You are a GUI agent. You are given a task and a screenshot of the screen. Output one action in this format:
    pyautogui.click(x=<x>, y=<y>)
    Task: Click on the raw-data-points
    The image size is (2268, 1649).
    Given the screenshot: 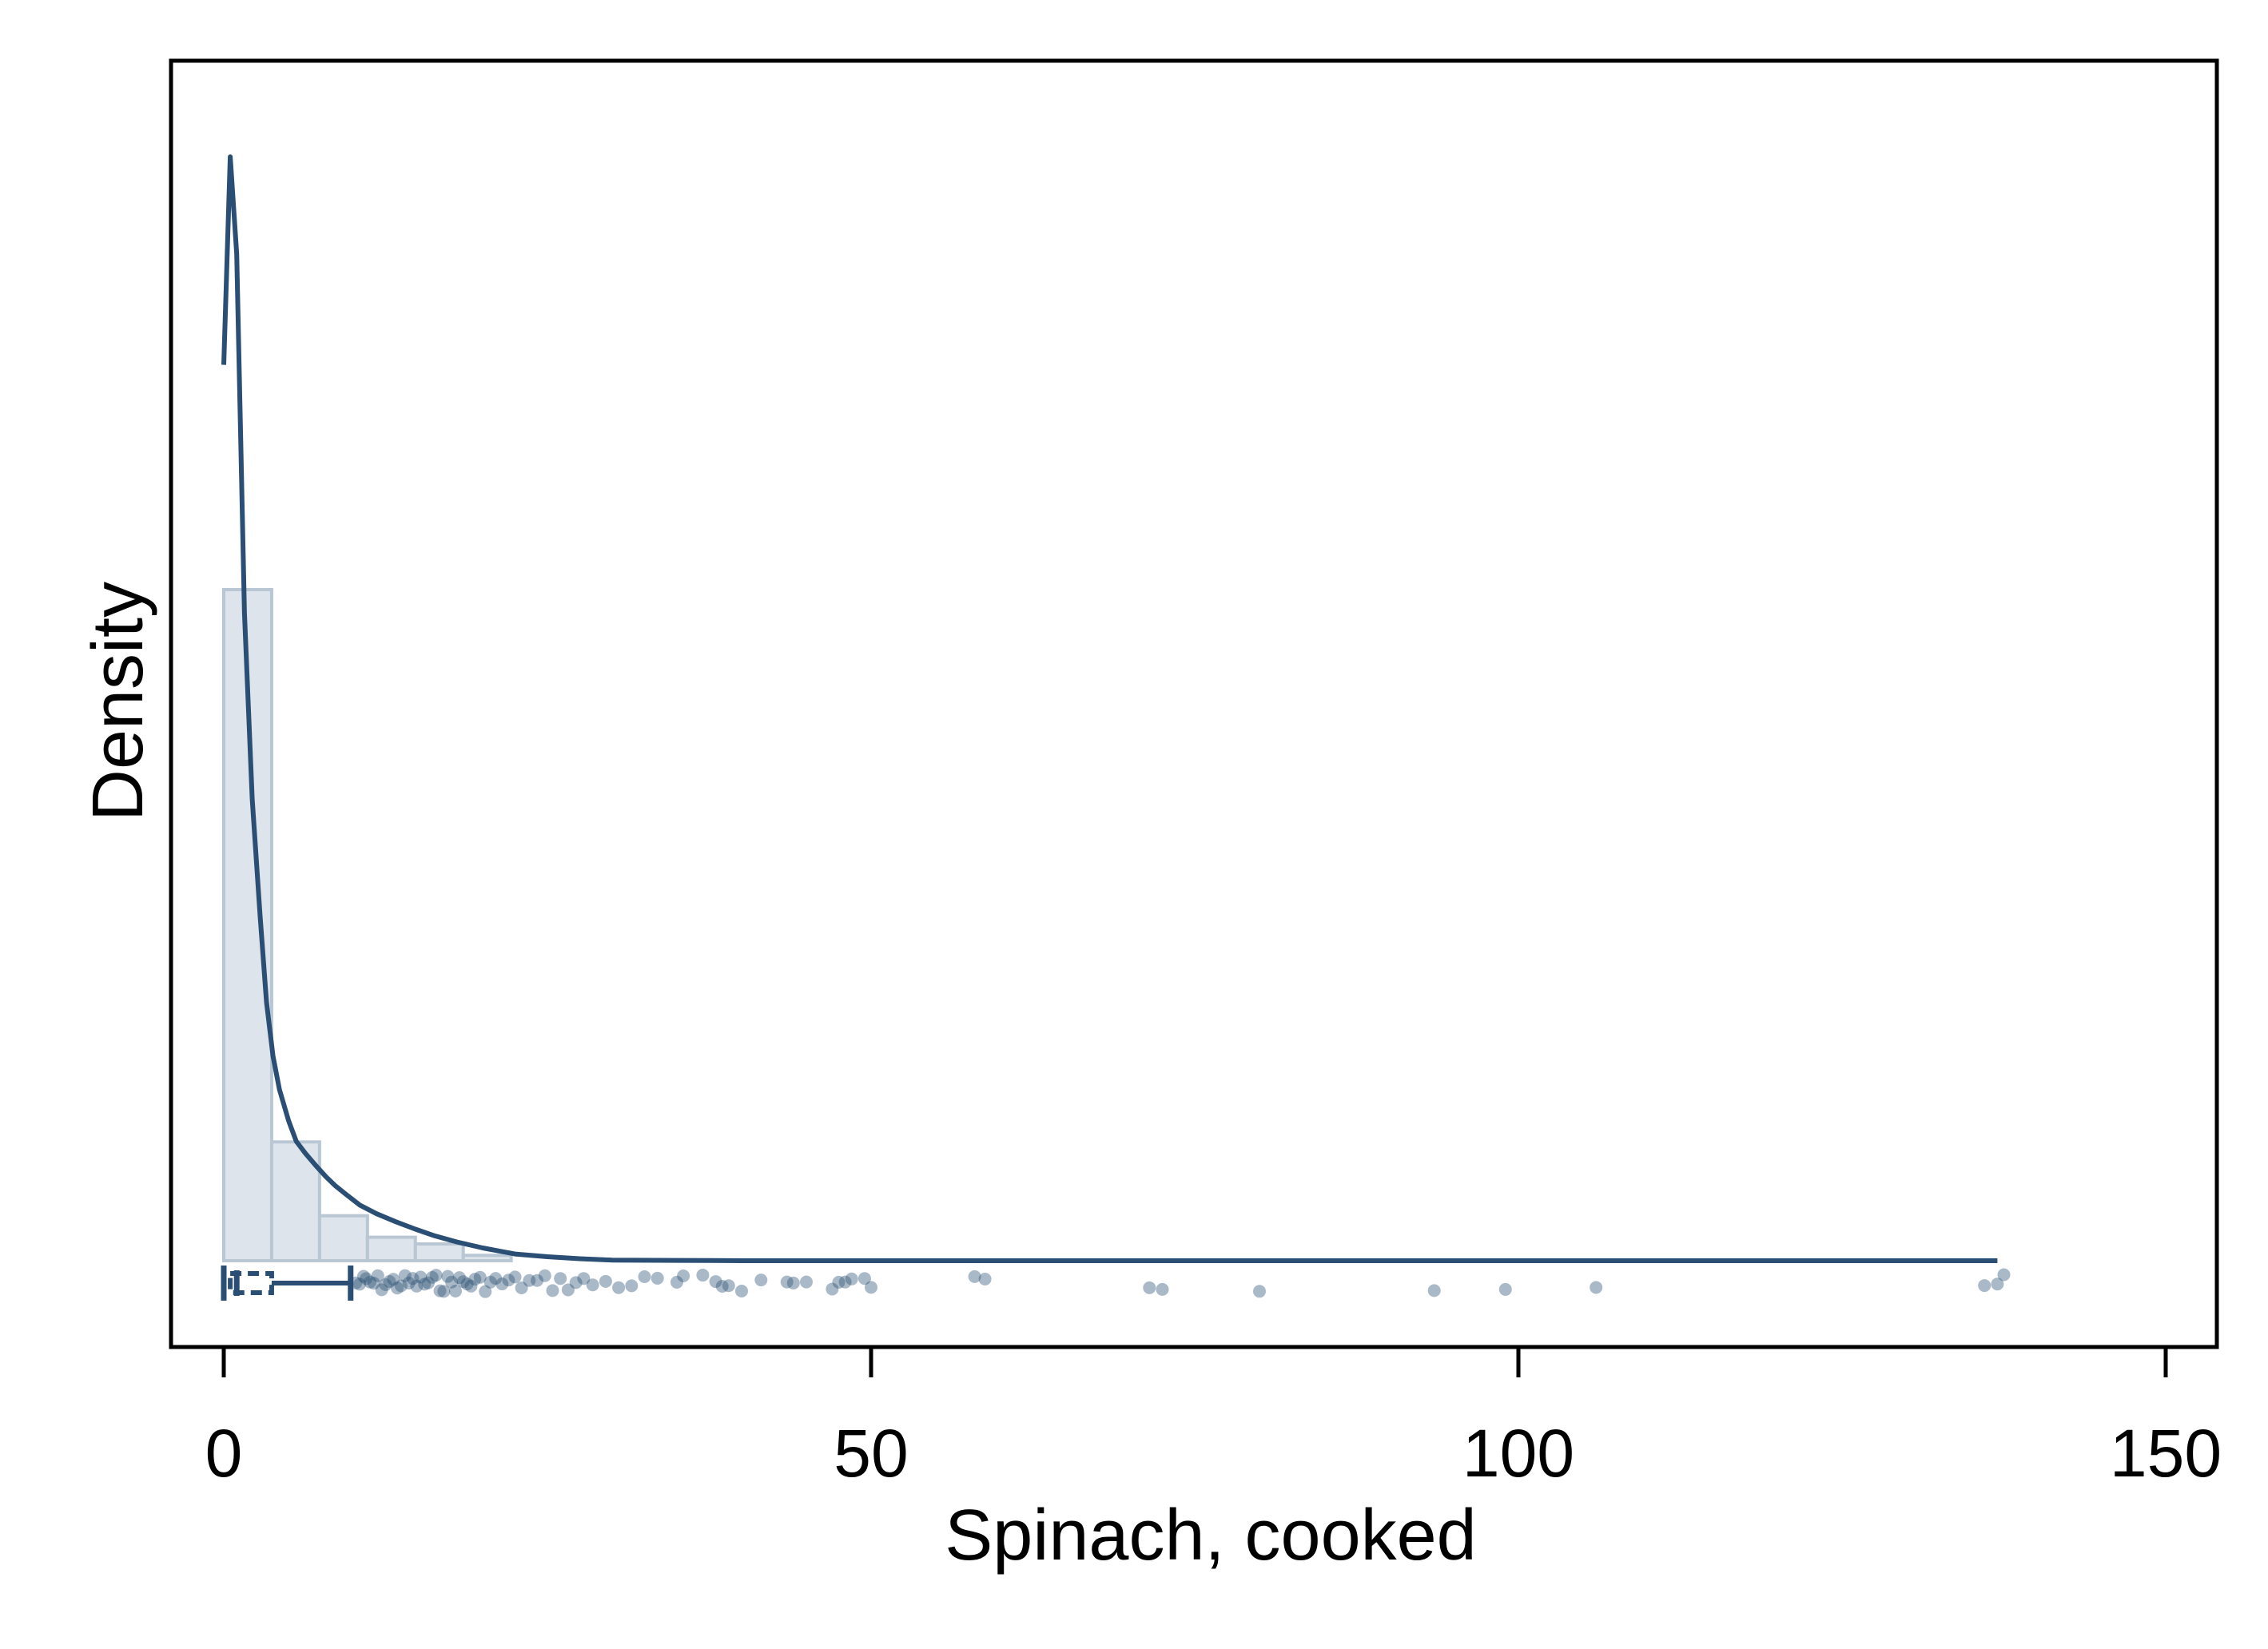 What is the action you would take?
    pyautogui.click(x=1180, y=1283)
    